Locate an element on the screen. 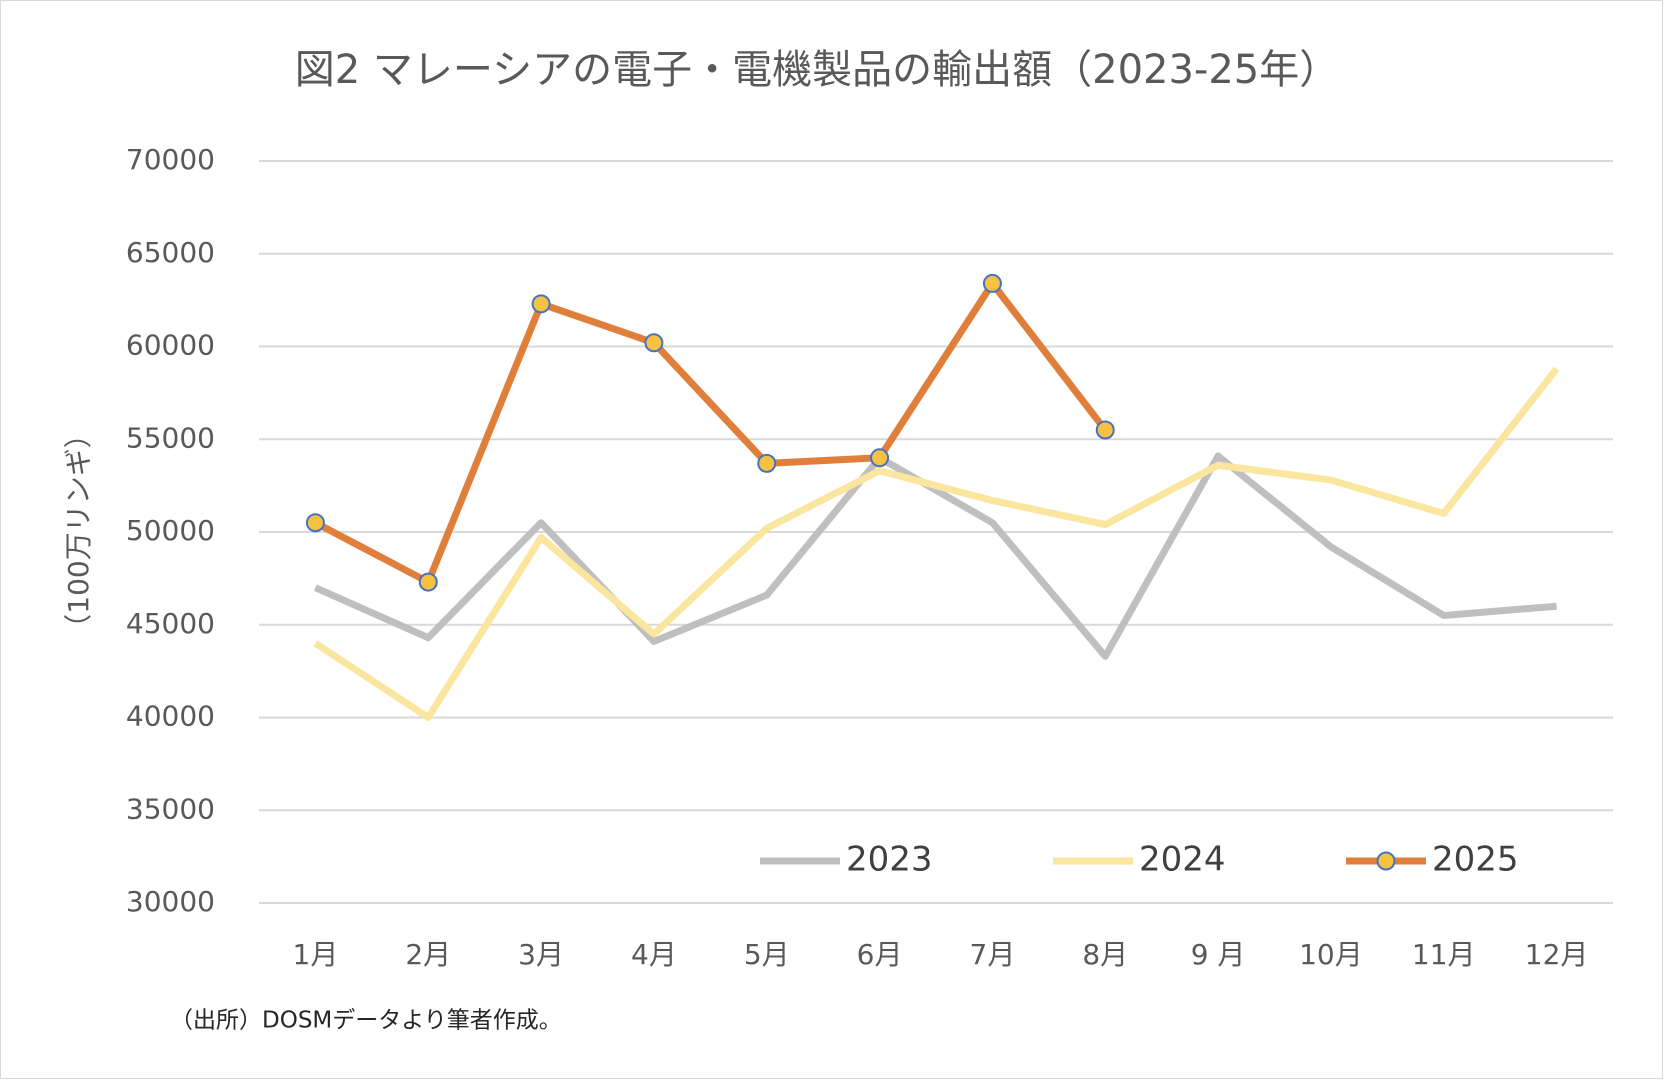 The height and width of the screenshot is (1080, 1664). legend-label: 2025 is located at coordinates (1475, 860).